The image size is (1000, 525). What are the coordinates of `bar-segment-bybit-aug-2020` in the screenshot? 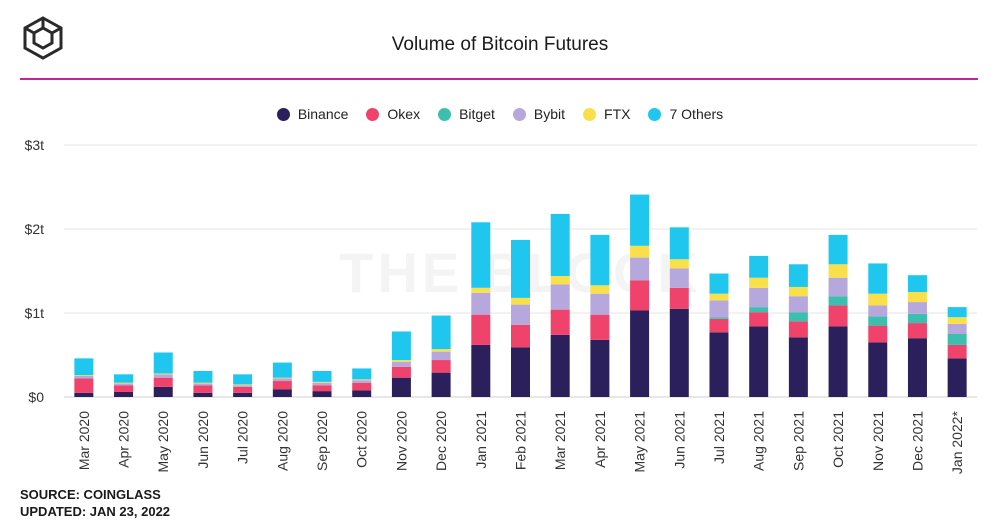 It's located at (282, 380).